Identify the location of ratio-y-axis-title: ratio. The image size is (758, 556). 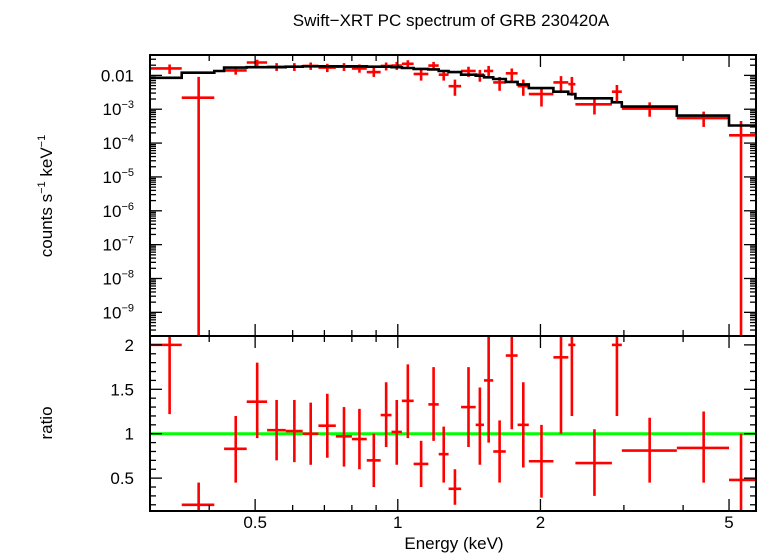
(46, 422).